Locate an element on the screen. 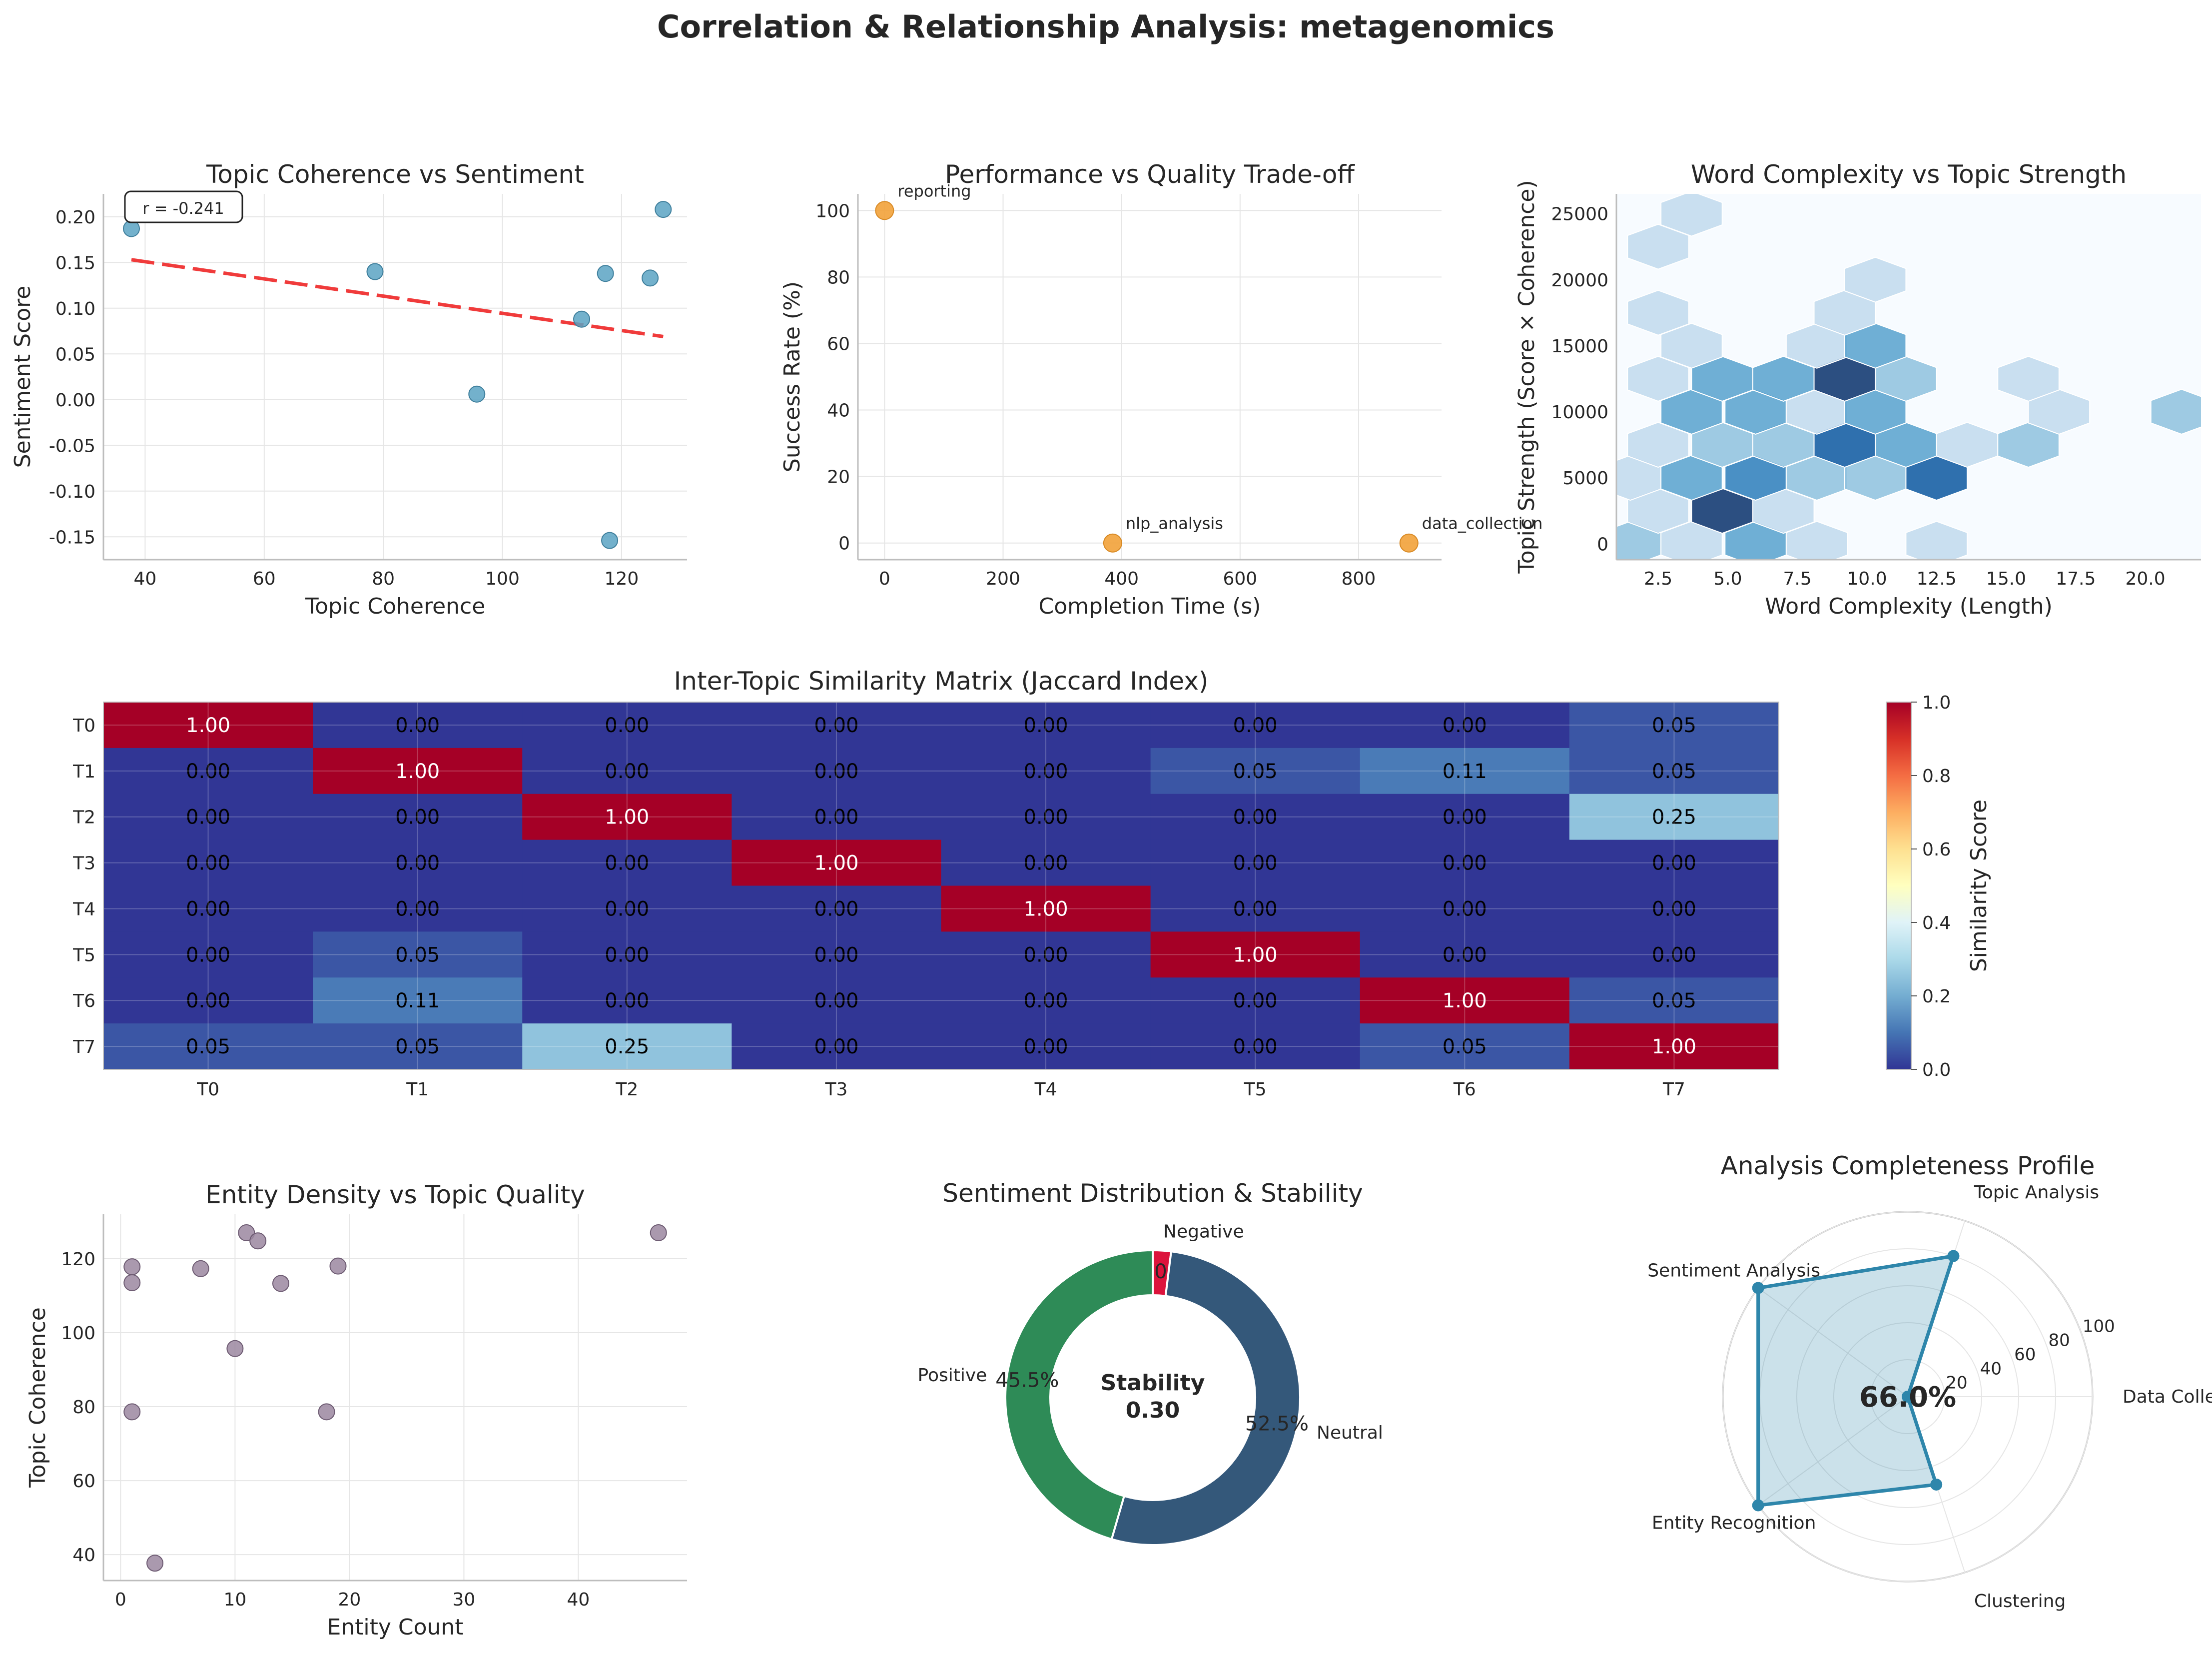  radar-point is located at coordinates (1954, 1256).